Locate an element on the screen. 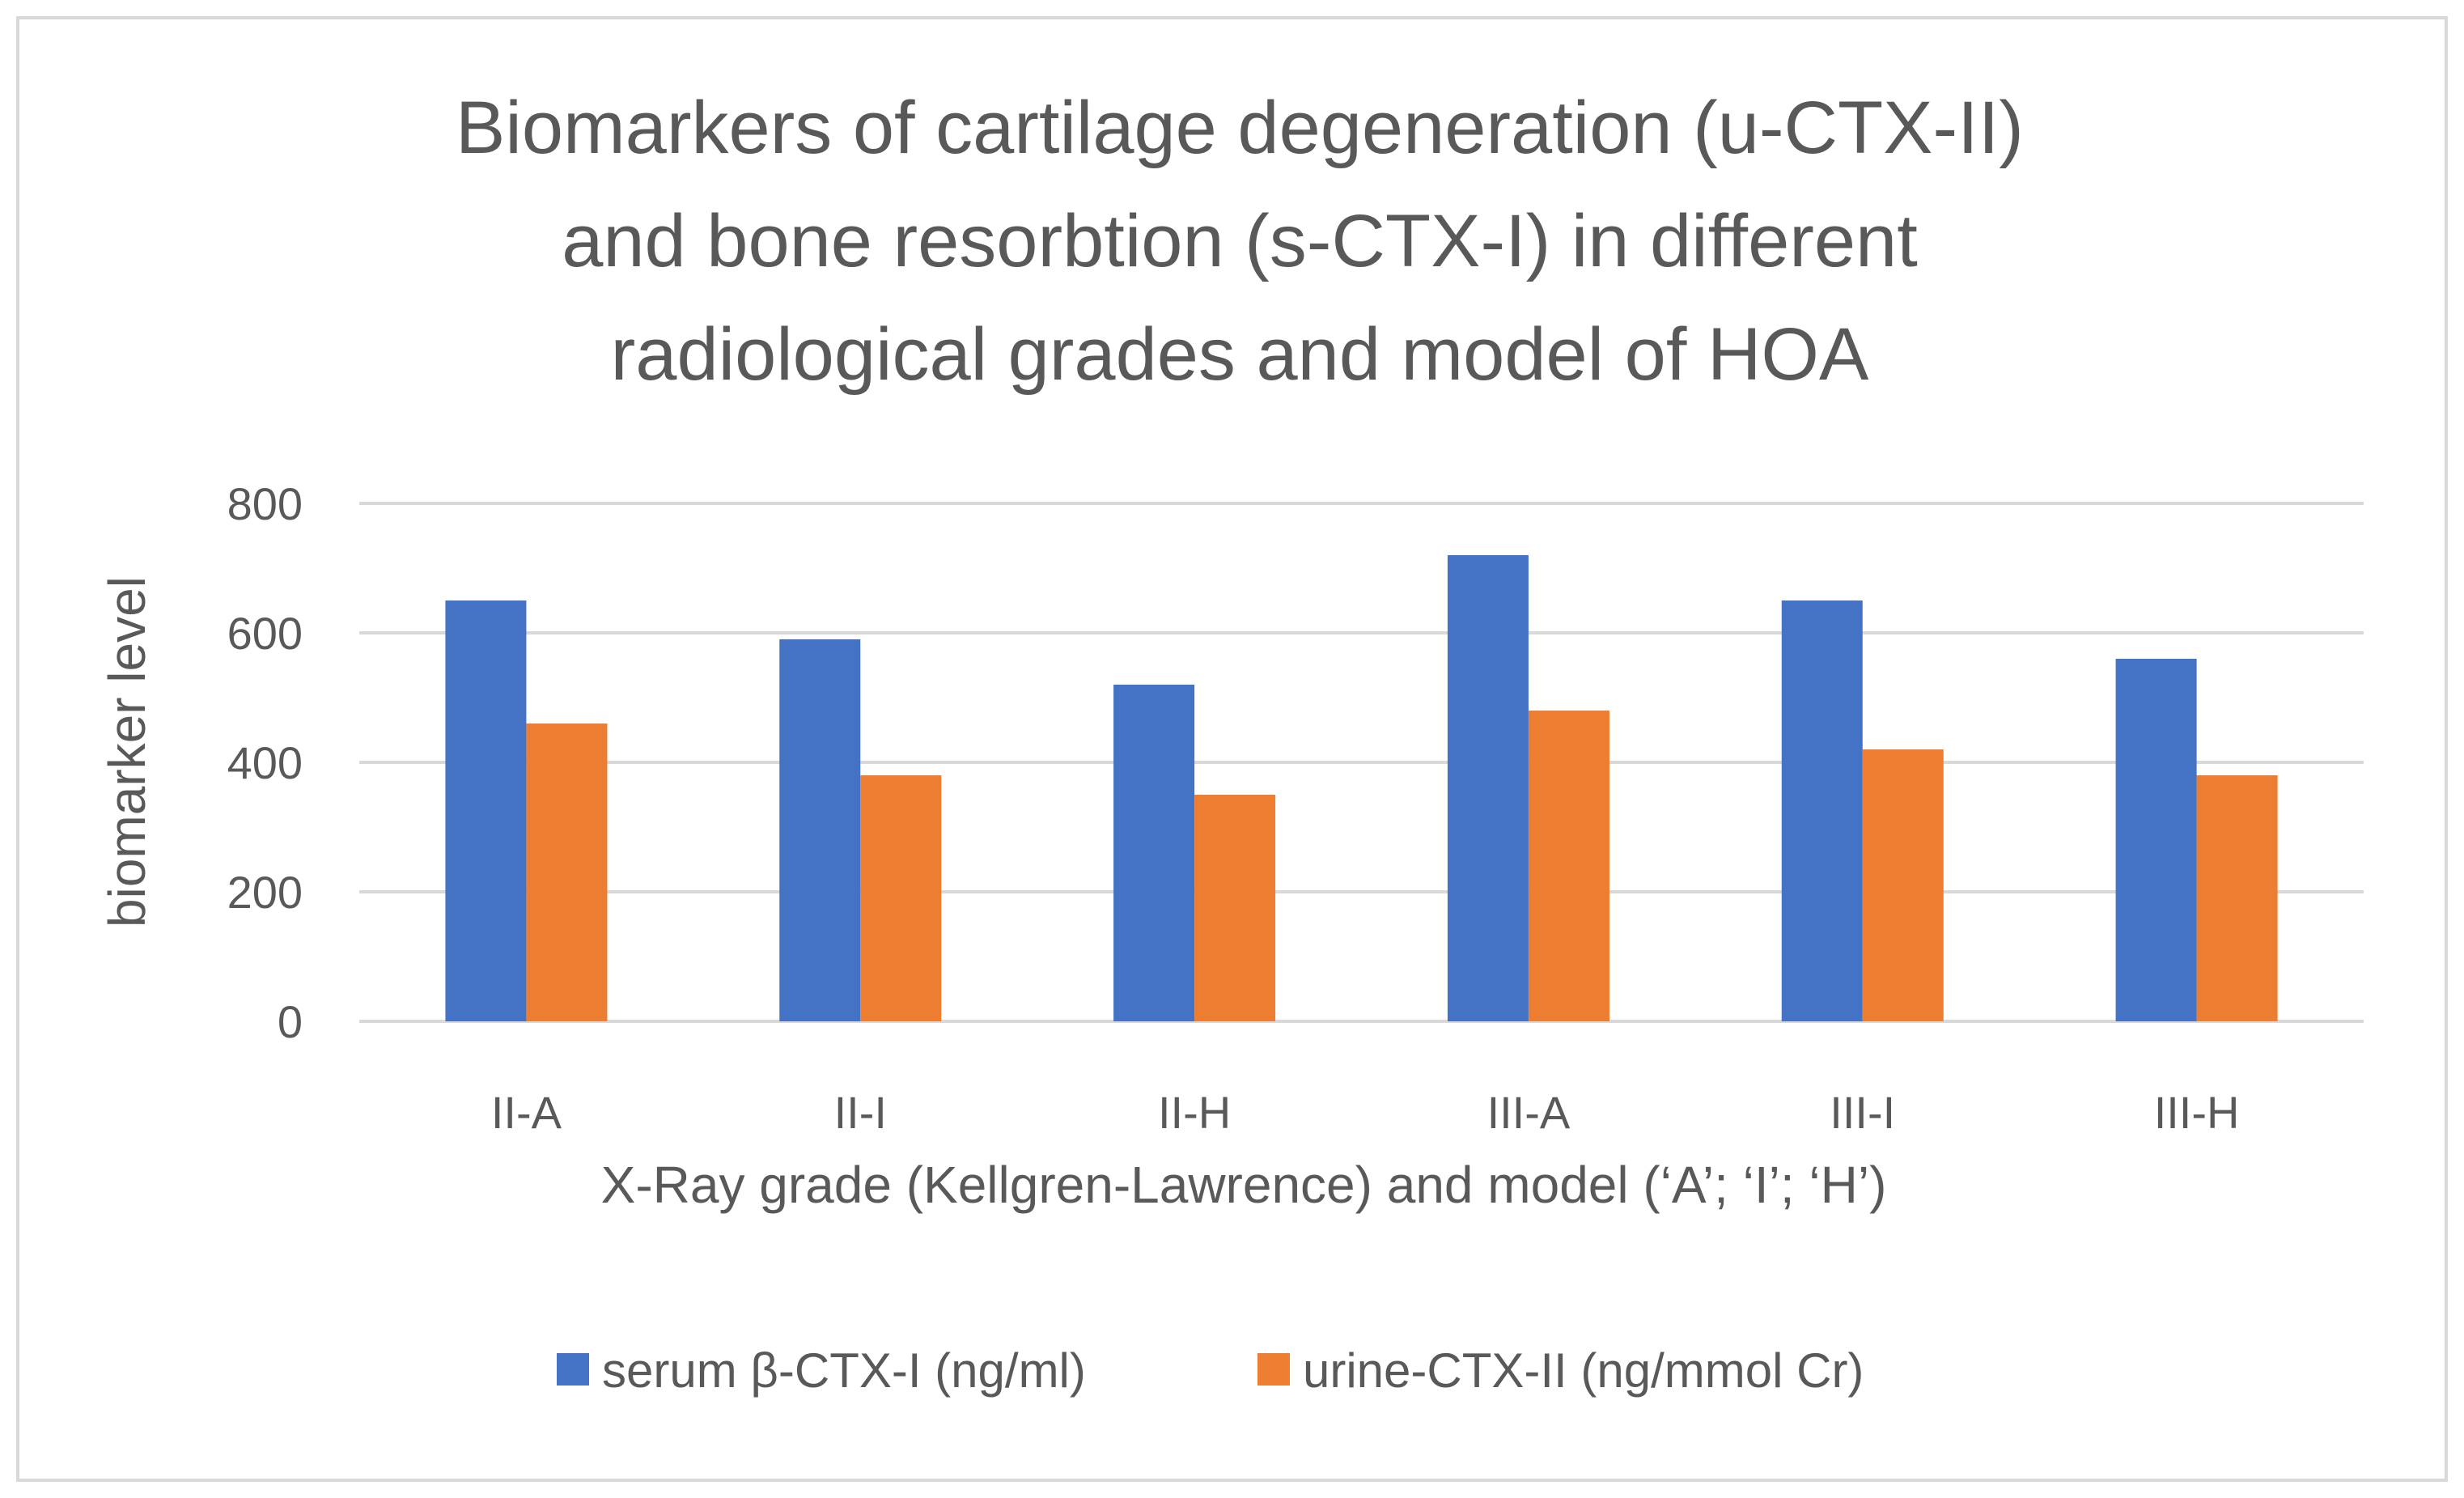  y-tick-label: 400 is located at coordinates (265, 762).